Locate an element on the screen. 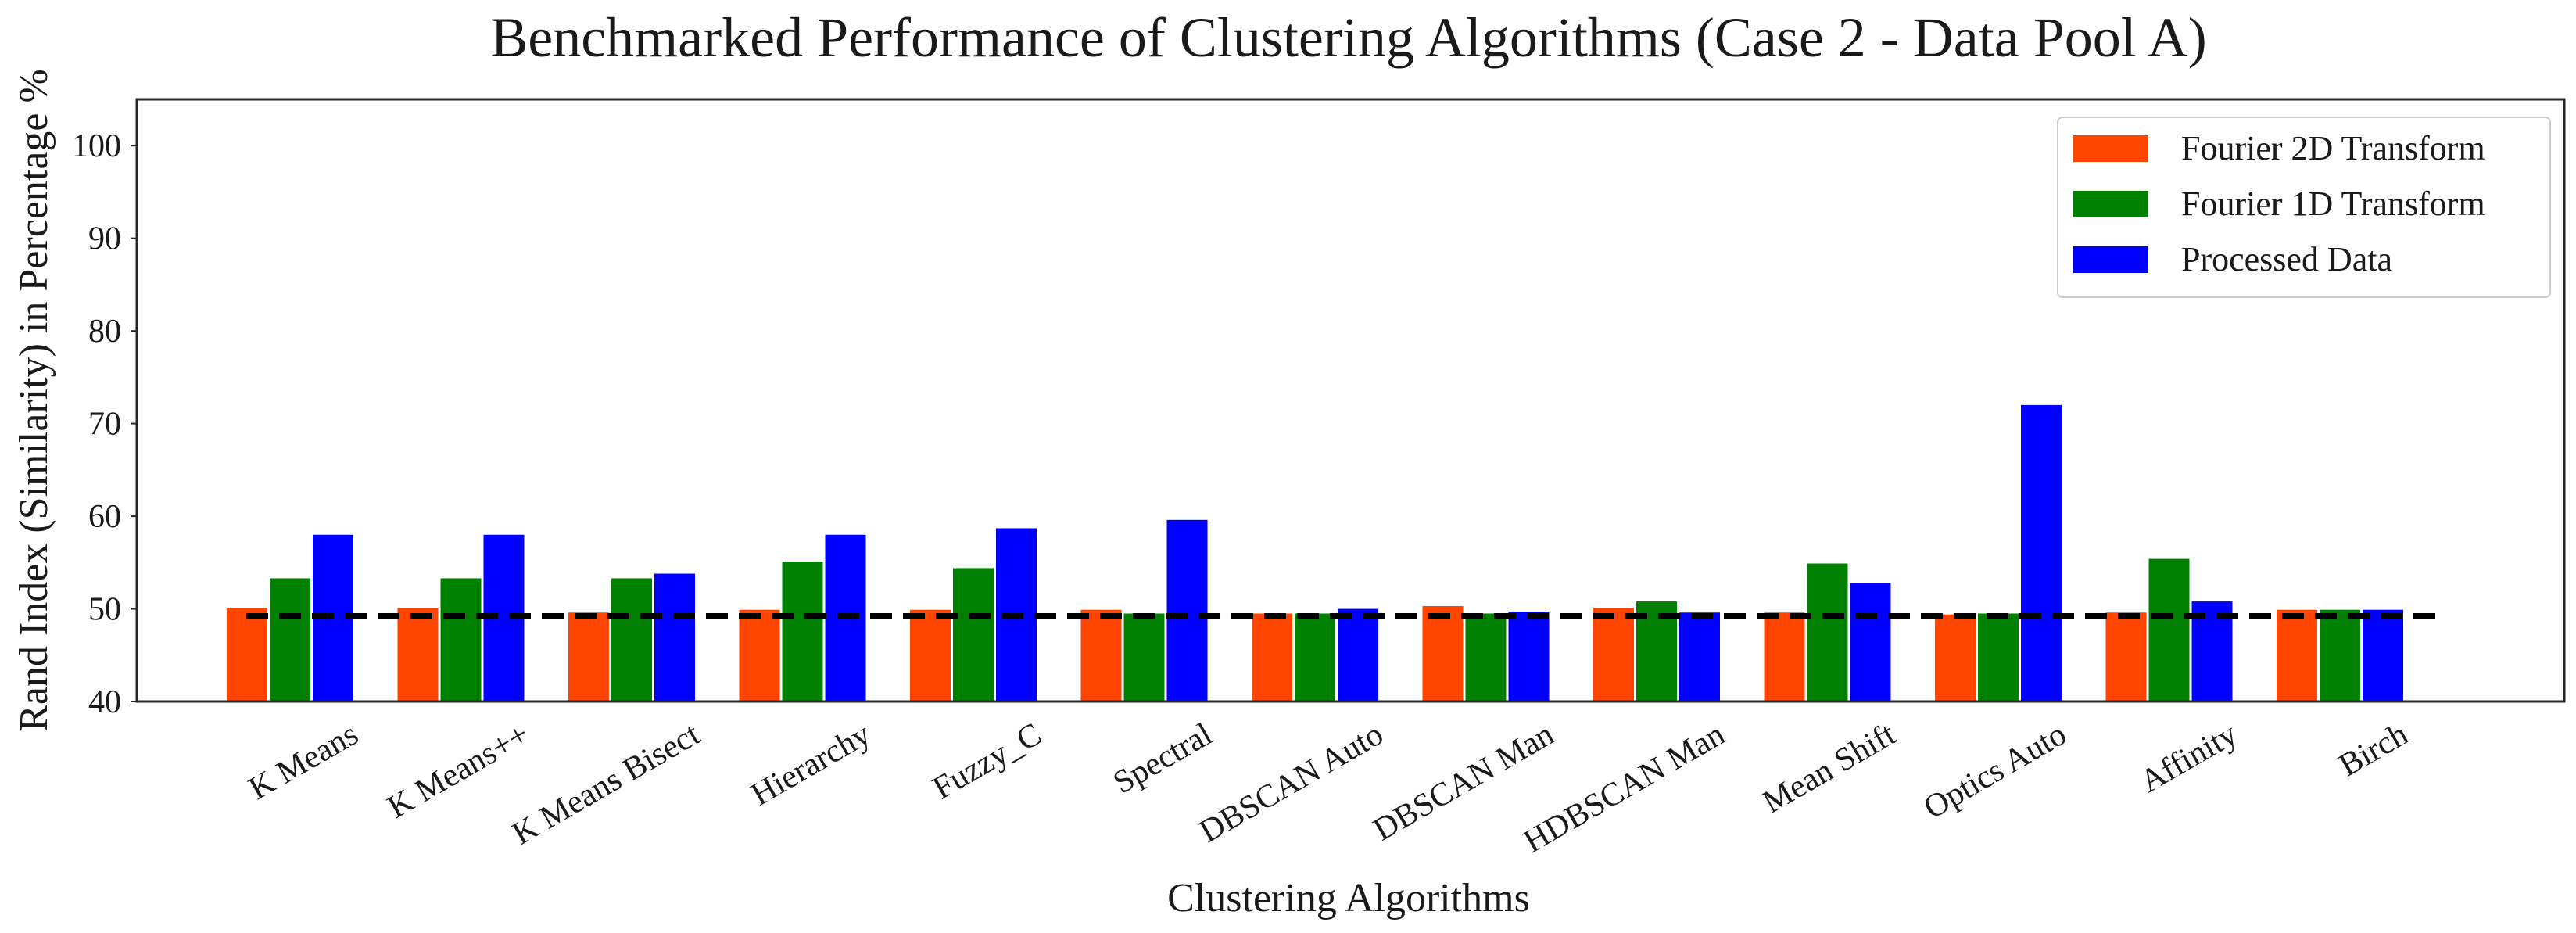 The height and width of the screenshot is (933, 2576). y-tick-label: 60 is located at coordinates (104, 517).